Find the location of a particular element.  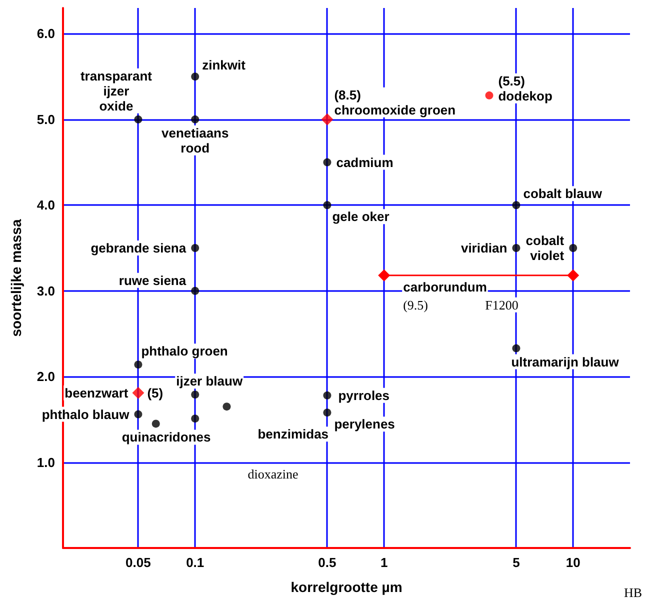

annotation: viridian is located at coordinates (484, 248).